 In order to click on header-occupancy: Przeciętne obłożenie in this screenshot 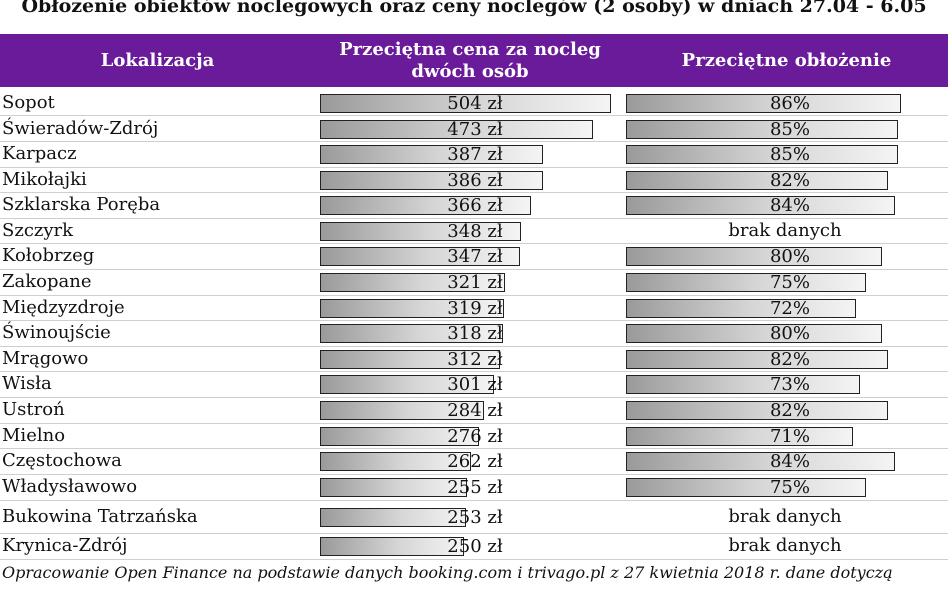, I will do `click(786, 60)`.